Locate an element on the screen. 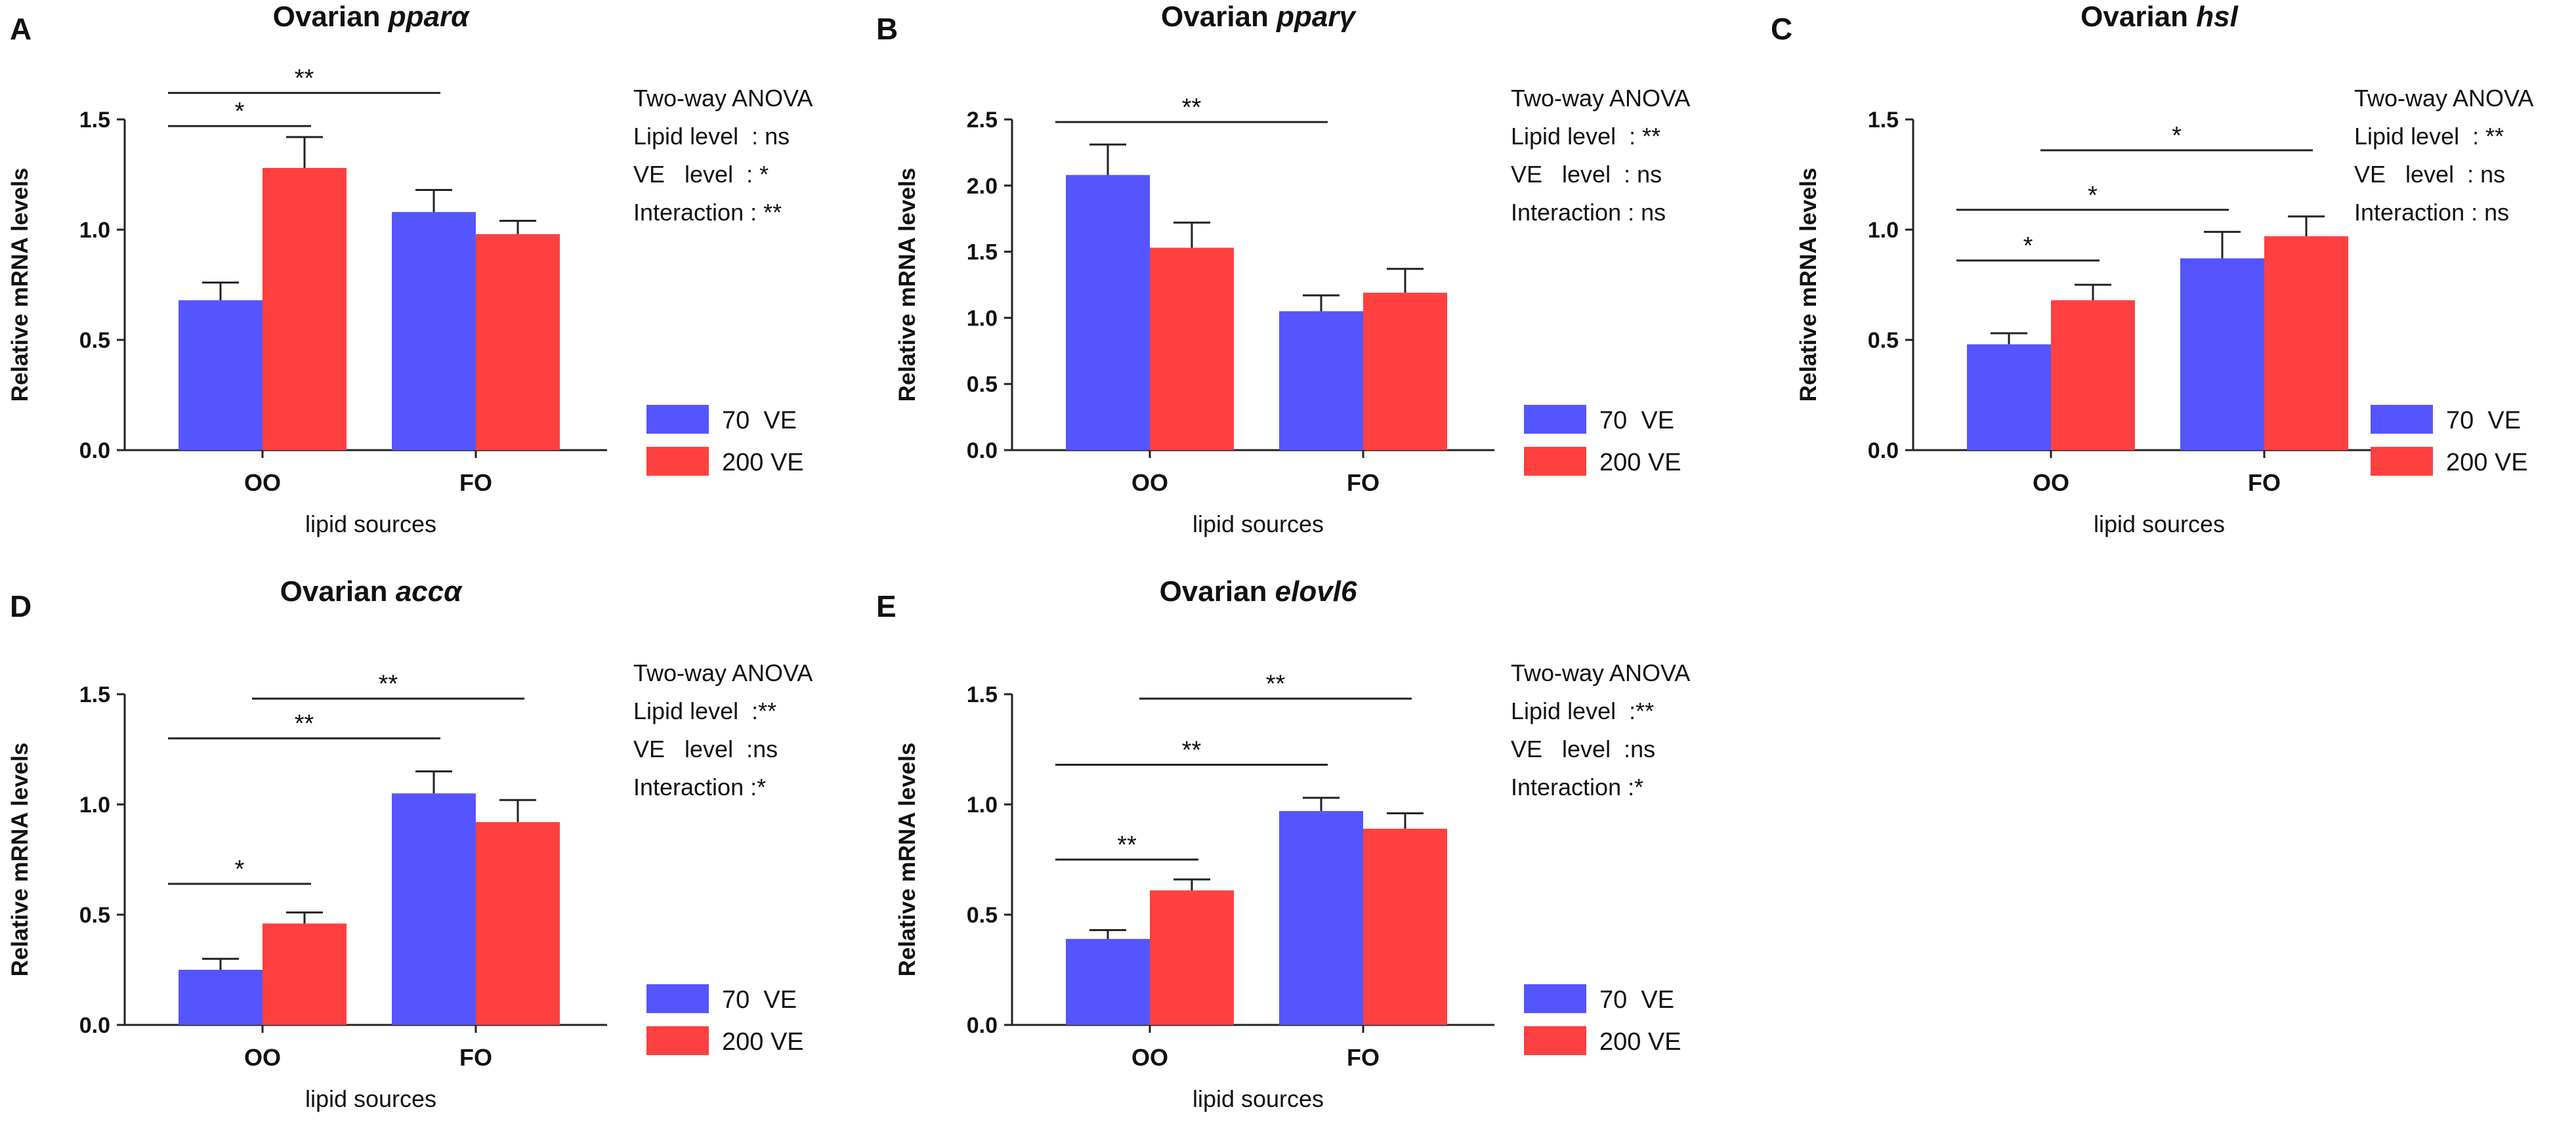  chart-title-gene: accα is located at coordinates (429, 591).